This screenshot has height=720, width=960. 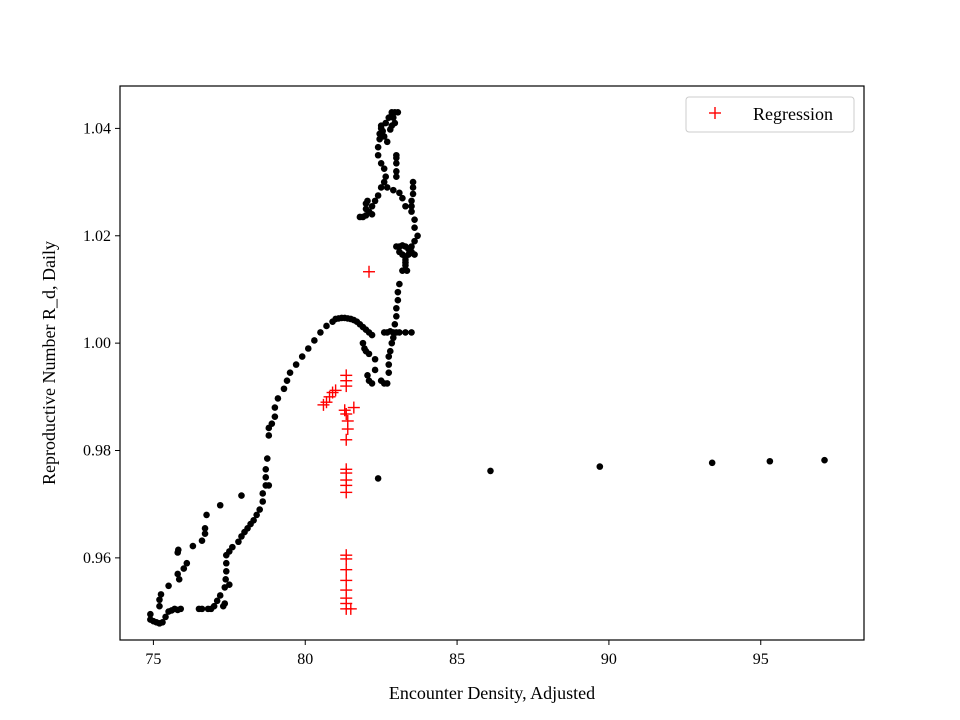 What do you see at coordinates (609, 659) in the screenshot?
I see `x-tick-label: 90` at bounding box center [609, 659].